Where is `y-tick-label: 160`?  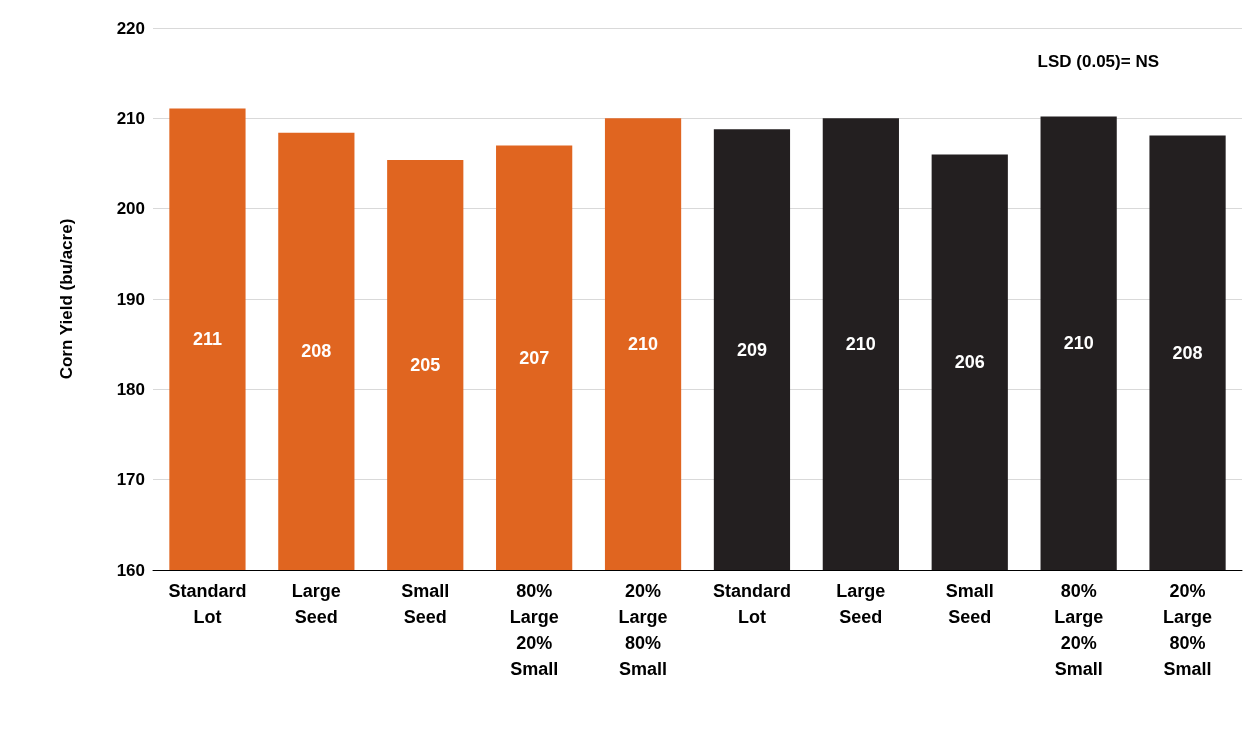
y-tick-label: 160 is located at coordinates (130, 570).